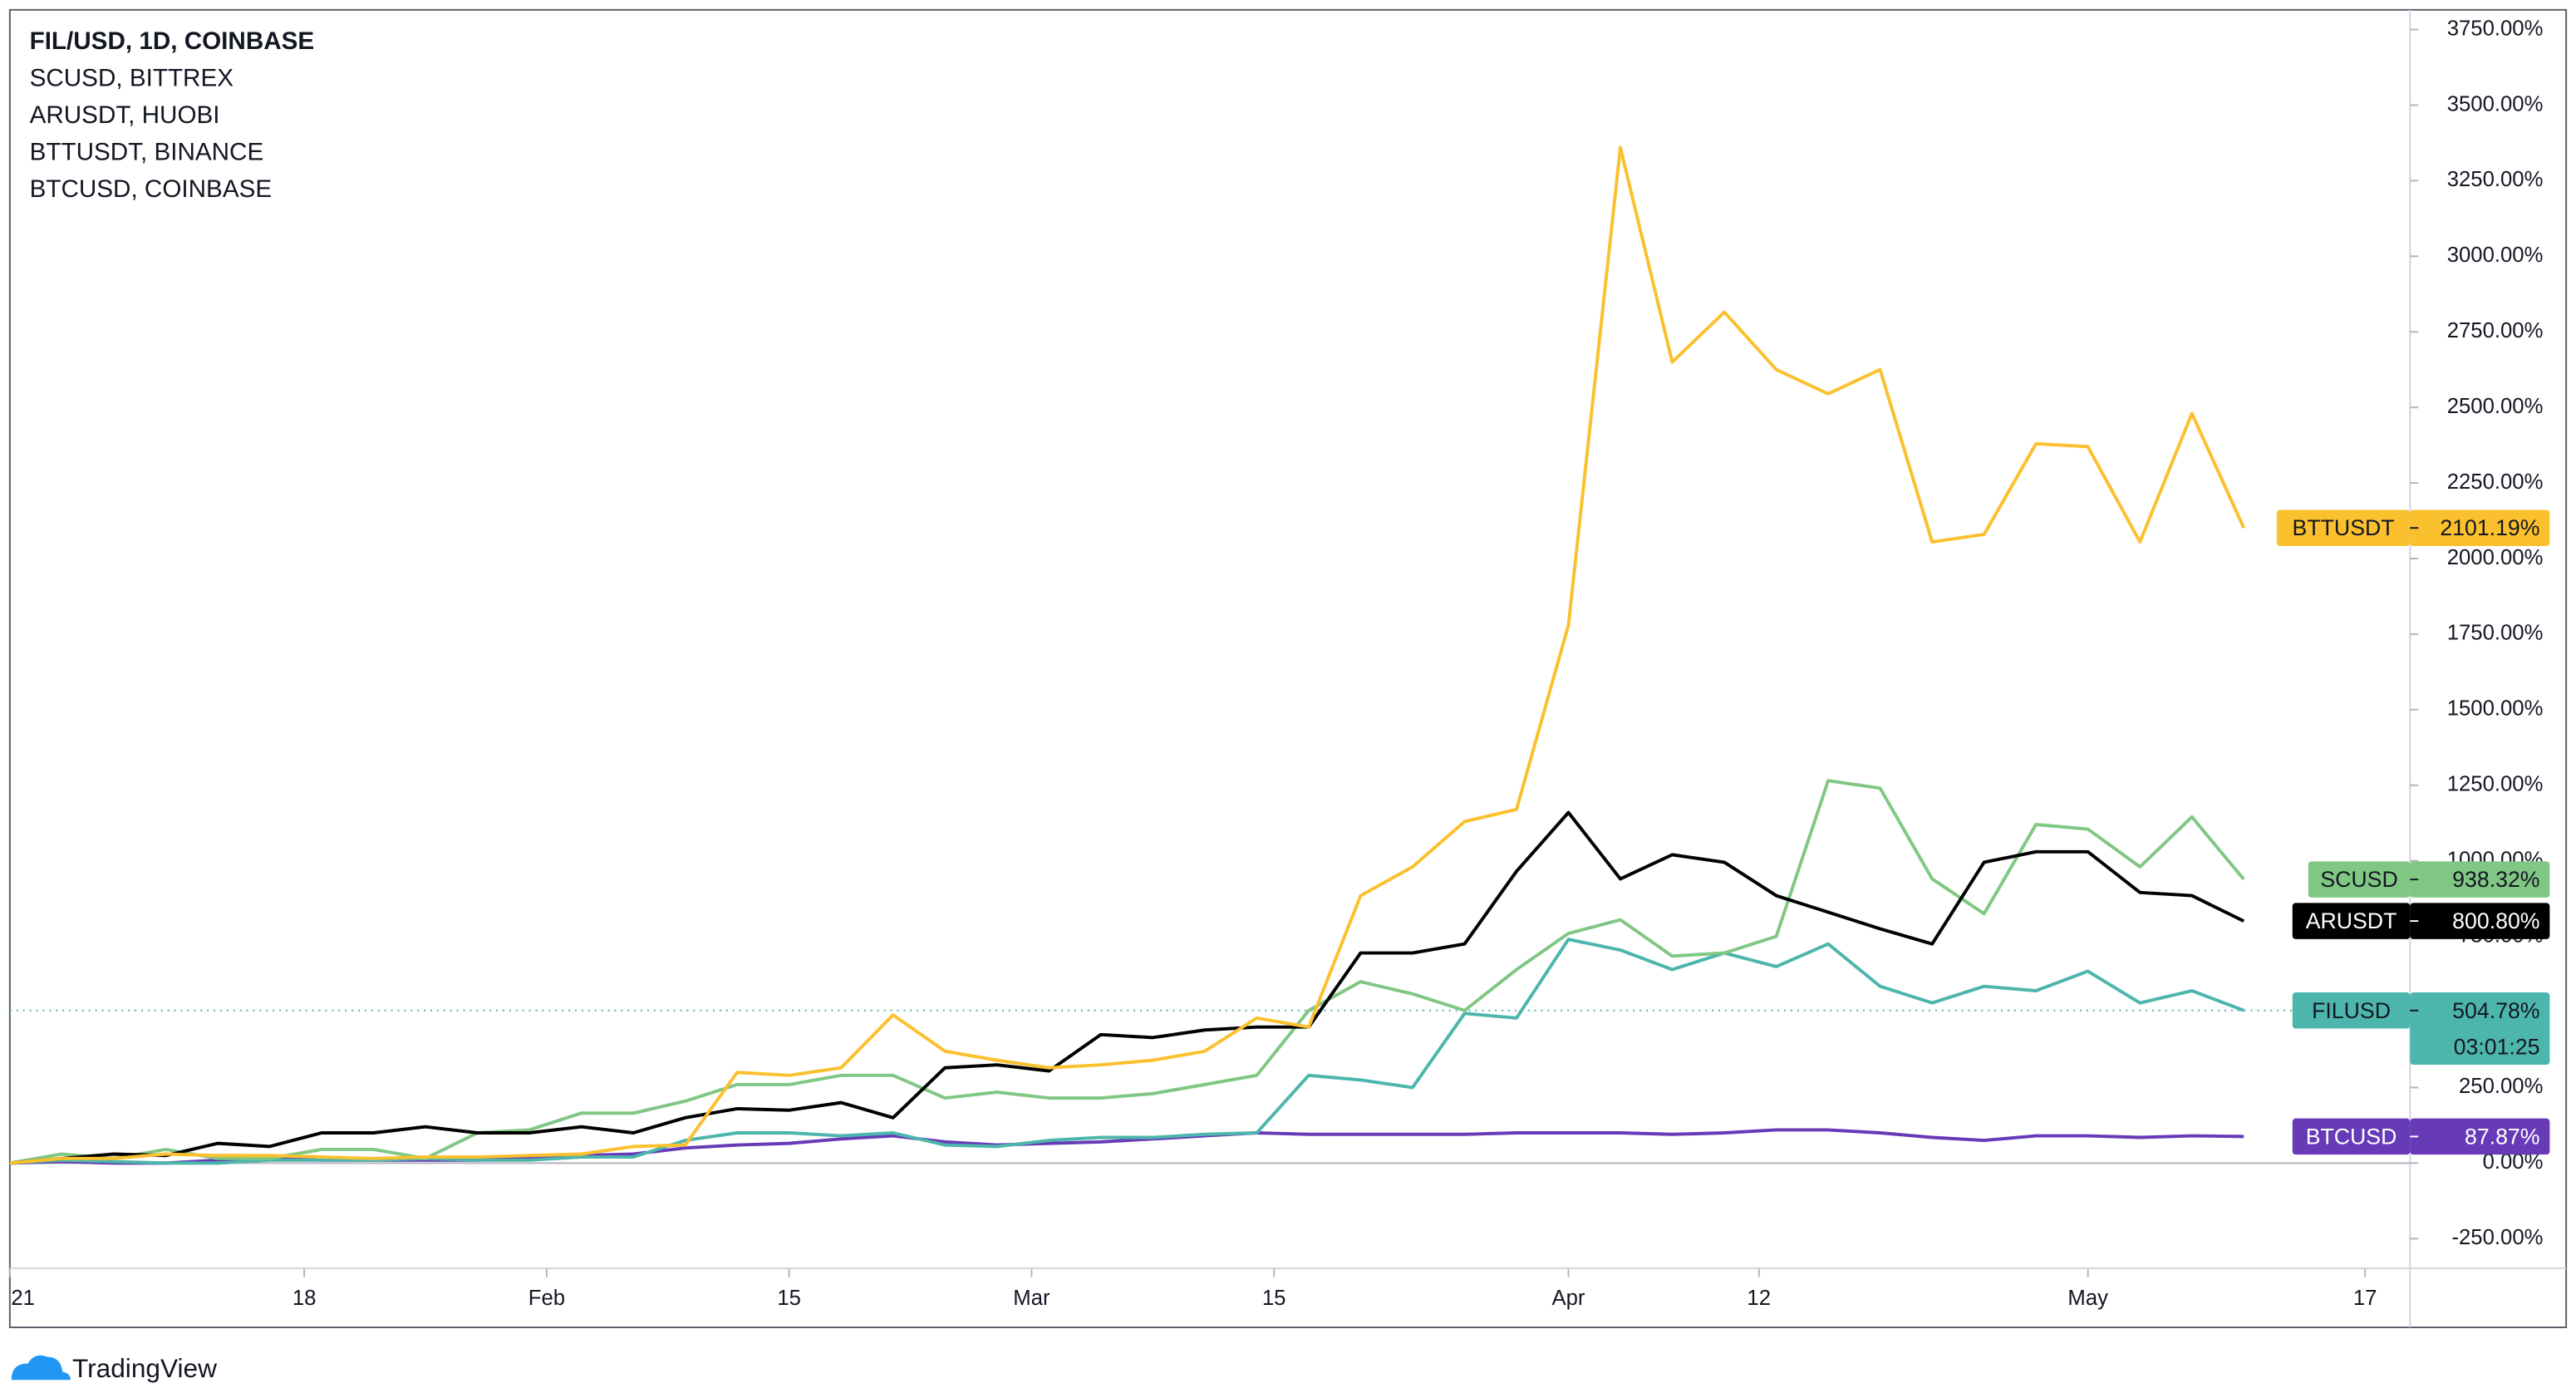  What do you see at coordinates (2495, 28) in the screenshot?
I see `y-tick-label: 3750.00%` at bounding box center [2495, 28].